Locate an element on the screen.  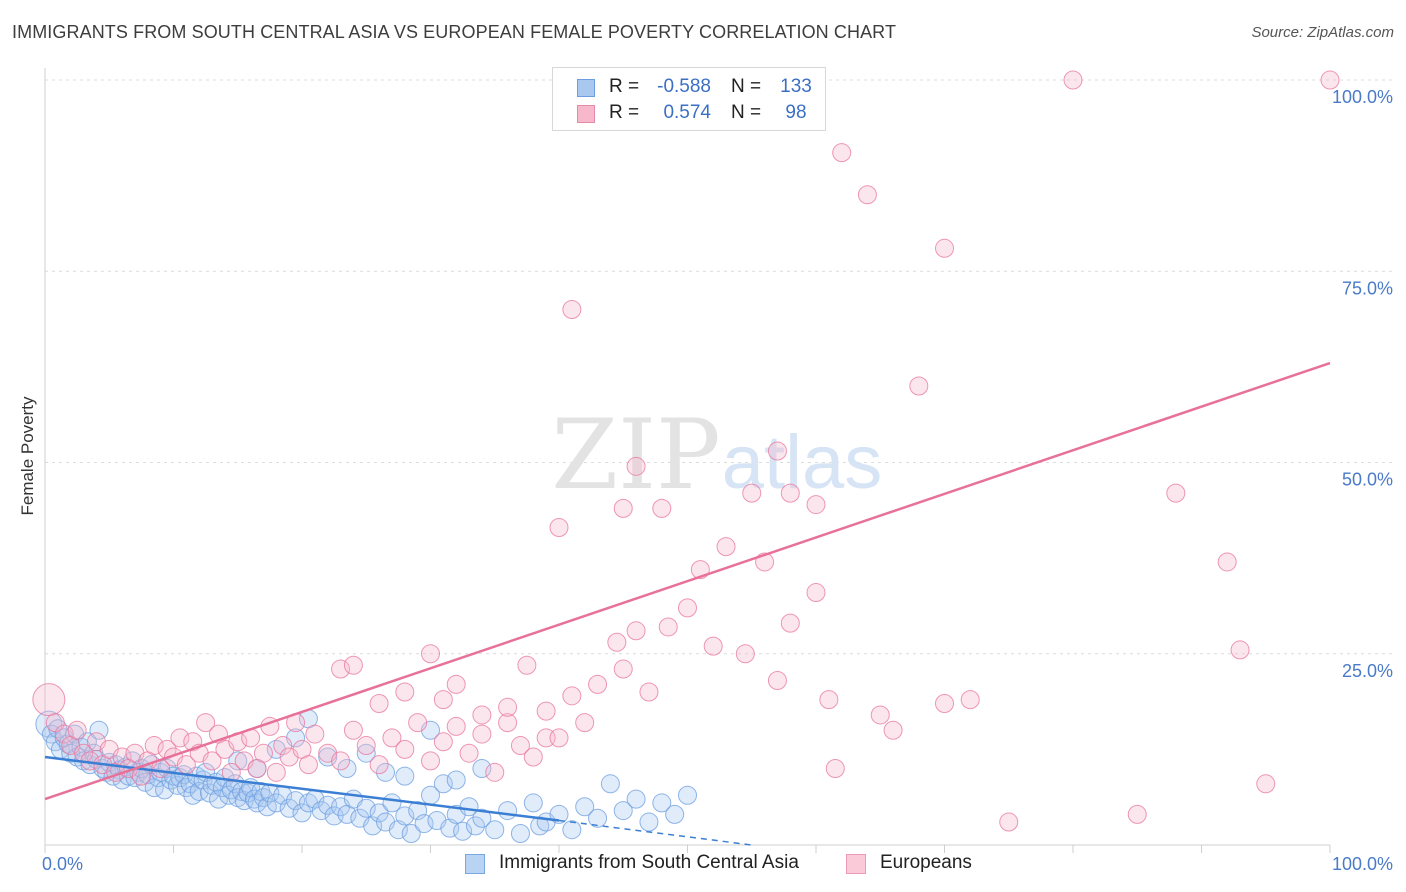
x-tick-label: 100.0% is located at coordinates (1362, 864).